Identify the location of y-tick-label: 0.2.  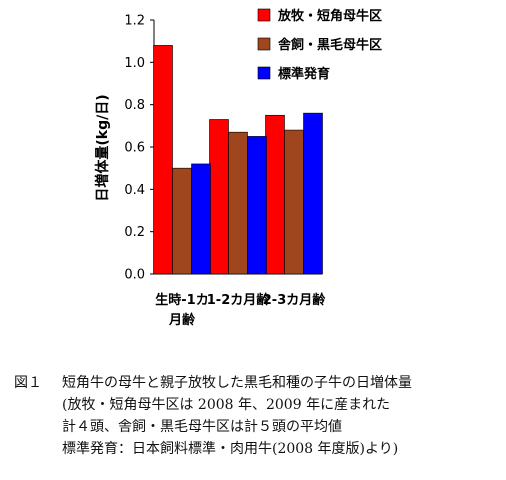
(134, 232).